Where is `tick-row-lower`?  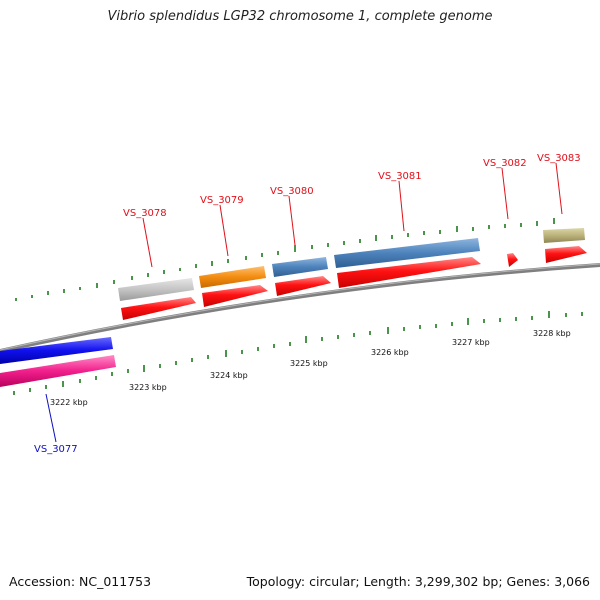 tick-row-lower is located at coordinates (298, 353).